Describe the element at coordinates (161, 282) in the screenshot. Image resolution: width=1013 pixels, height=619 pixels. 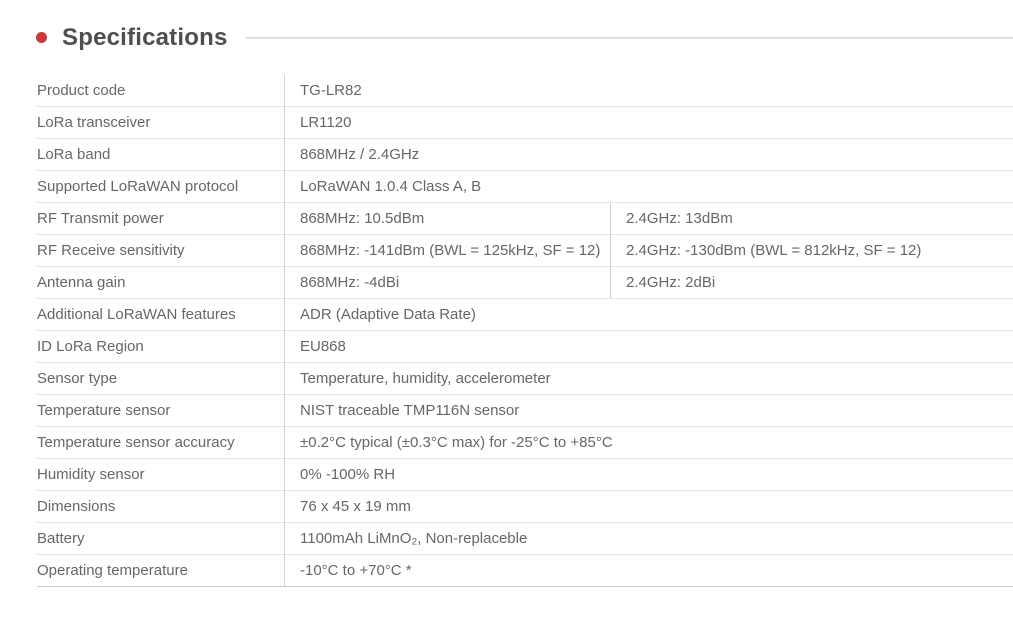
I see `spec-label: Antenna gain` at that location.